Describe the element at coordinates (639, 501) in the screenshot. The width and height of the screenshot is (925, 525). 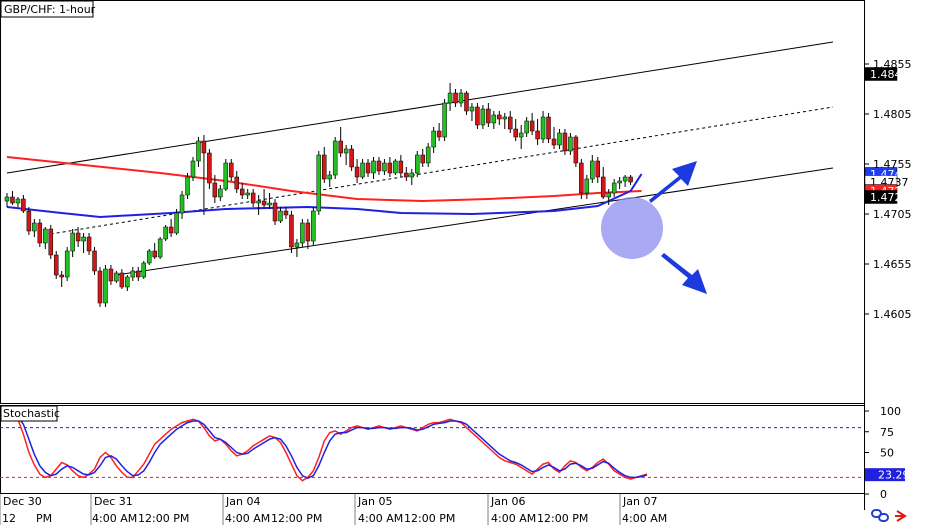
I see `x-date-label: Jan 07` at that location.